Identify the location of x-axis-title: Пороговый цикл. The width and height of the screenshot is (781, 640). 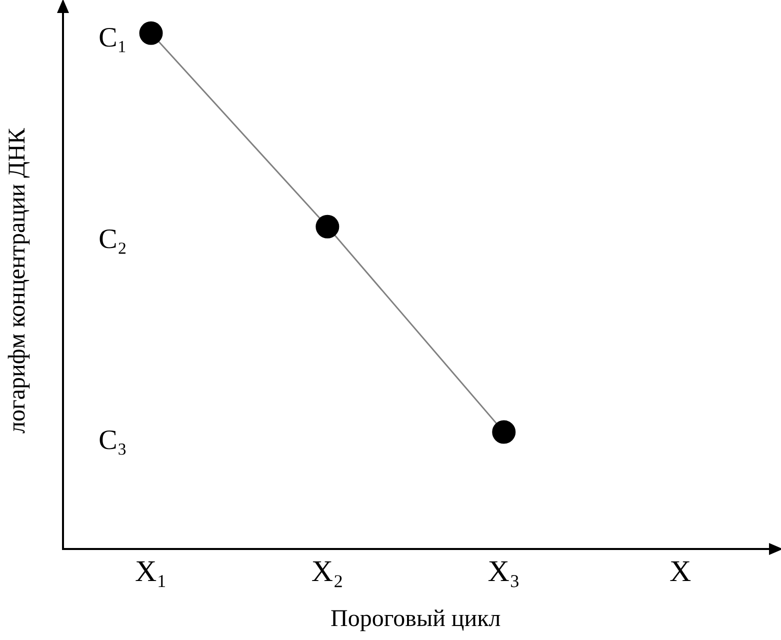
(415, 619).